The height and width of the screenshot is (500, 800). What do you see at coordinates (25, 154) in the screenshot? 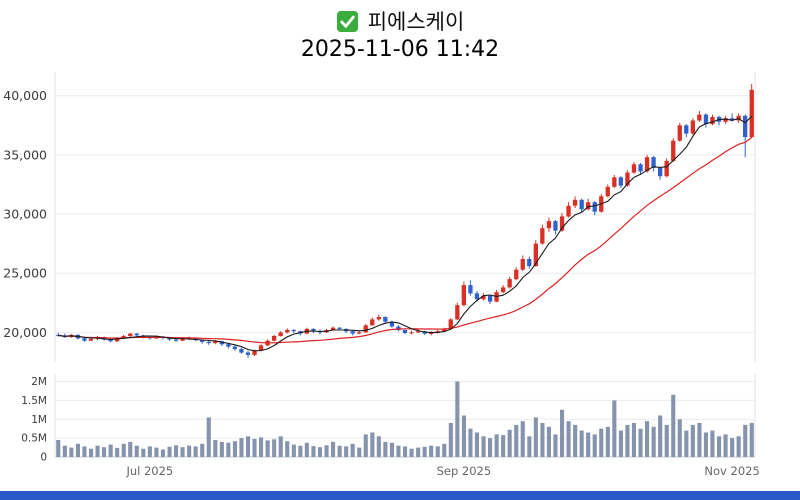
I see `svg-text: 35,000` at bounding box center [25, 154].